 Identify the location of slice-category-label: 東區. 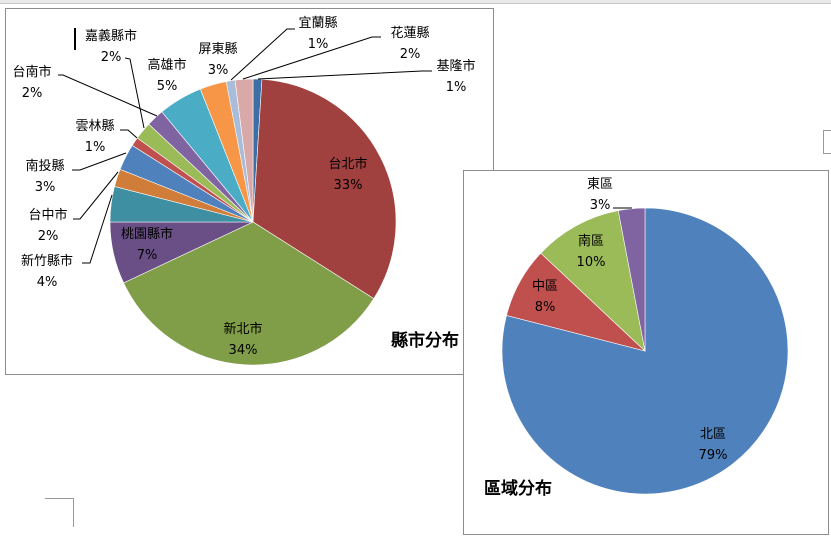
(600, 184).